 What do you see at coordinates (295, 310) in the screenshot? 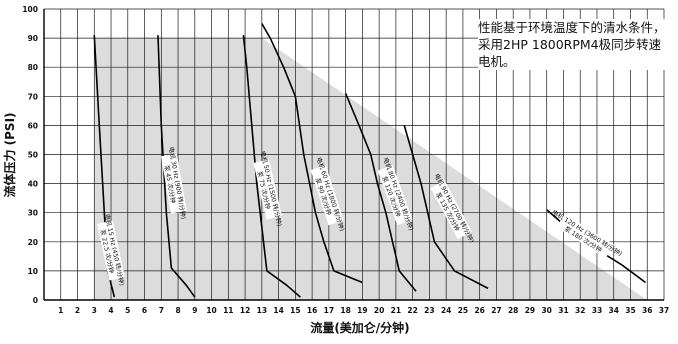
I see `x-tick-label: 15` at bounding box center [295, 310].